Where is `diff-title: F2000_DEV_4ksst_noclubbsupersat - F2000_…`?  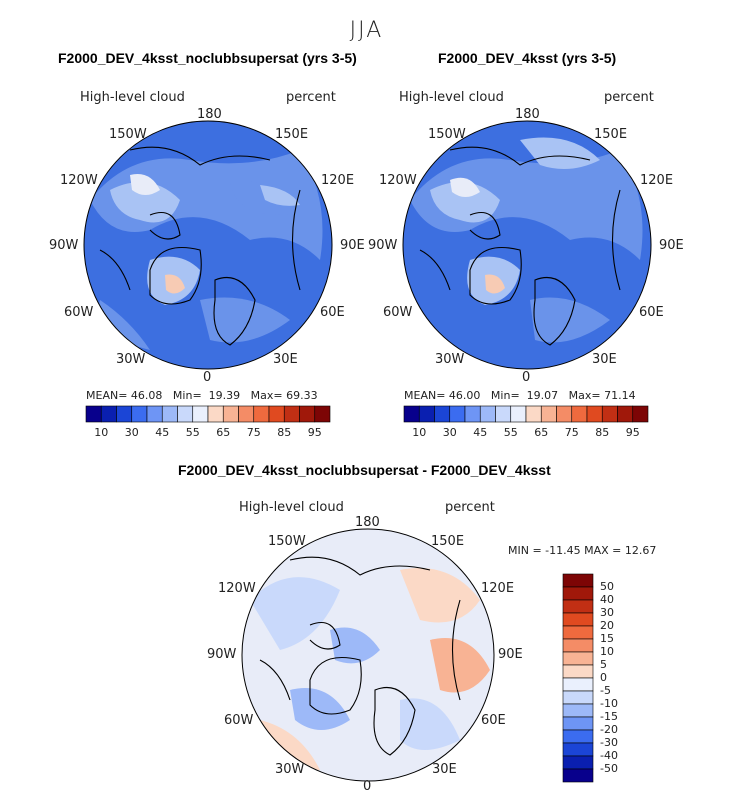 diff-title: F2000_DEV_4ksst_noclubbsupersat - F2000_… is located at coordinates (364, 470).